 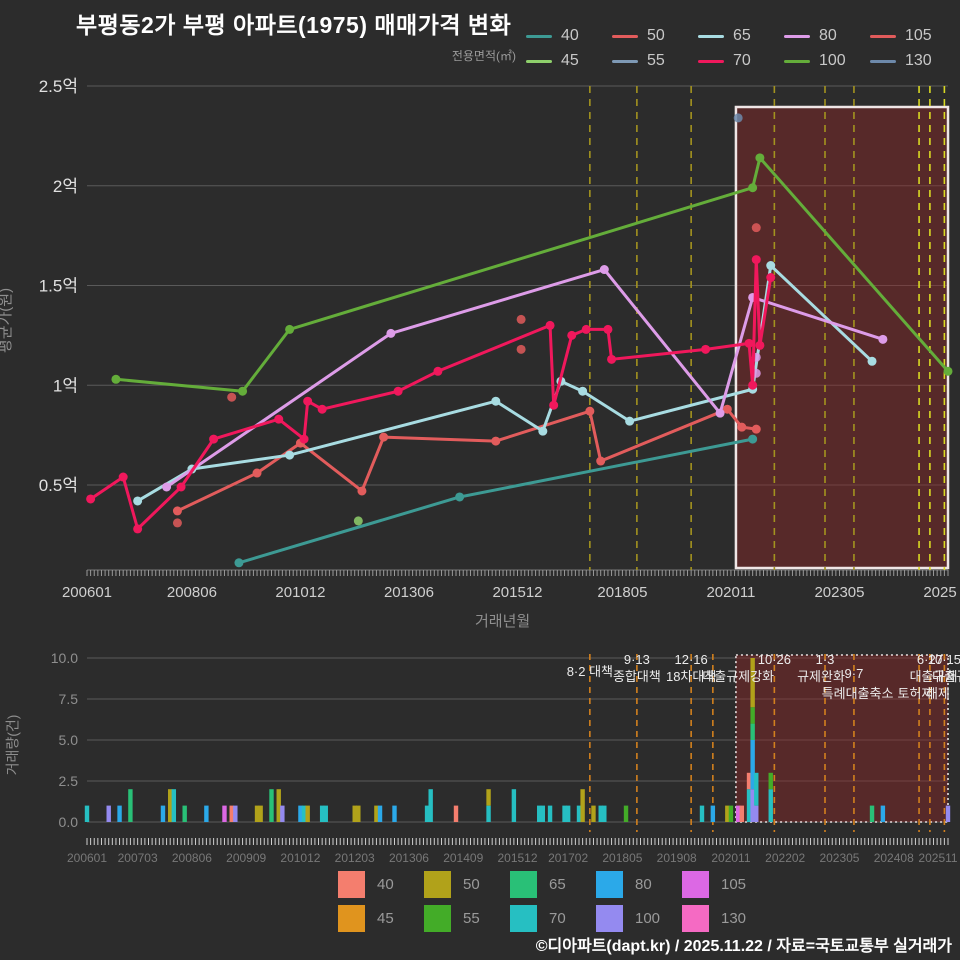 What do you see at coordinates (842, 337) in the screenshot?
I see `highlight-region-main` at bounding box center [842, 337].